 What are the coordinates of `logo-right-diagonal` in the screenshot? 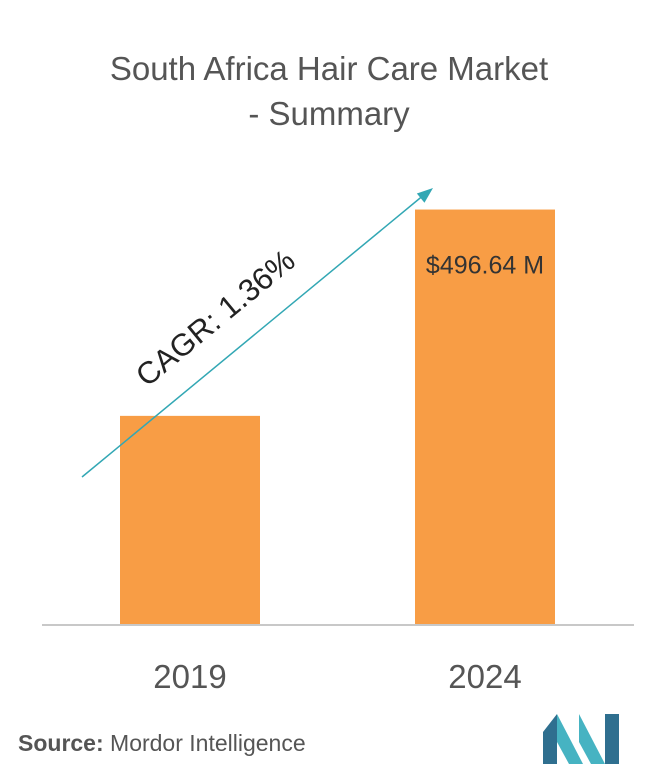 It's located at (592, 739).